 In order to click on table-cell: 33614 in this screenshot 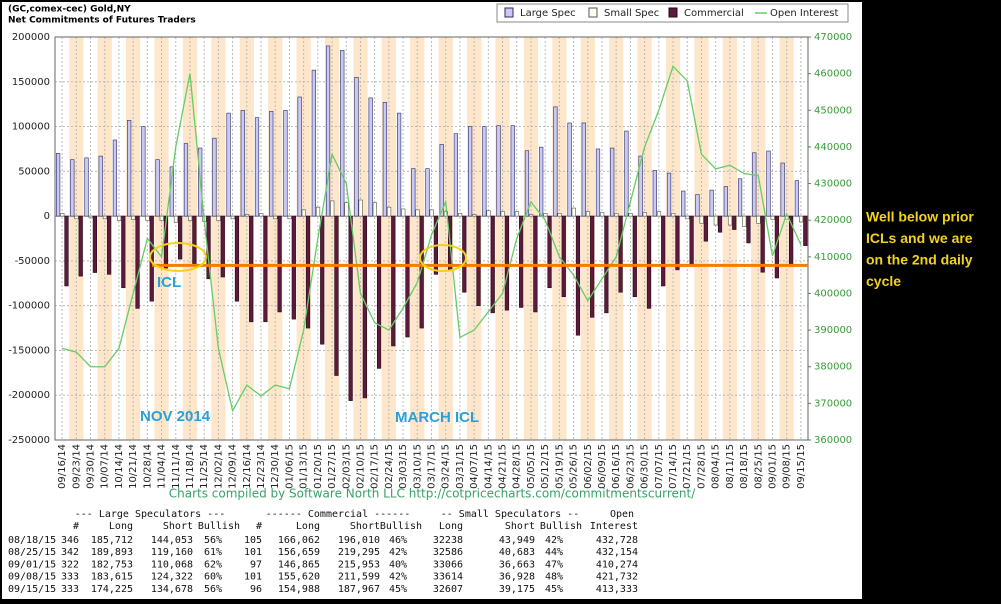, I will do `click(448, 577)`.